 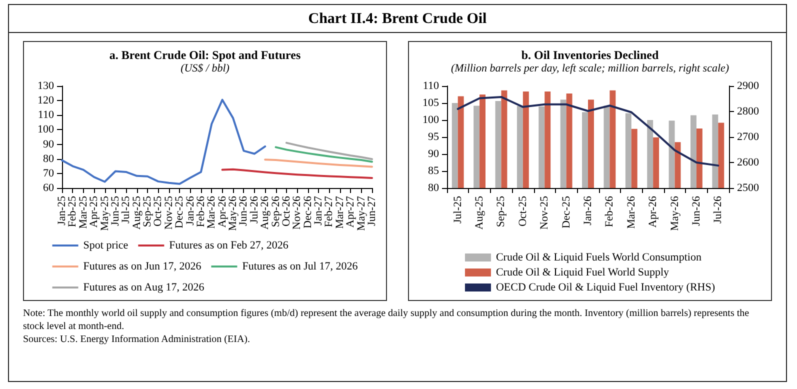 I want to click on legend-label: Crude Oil & Liquid Fuels World Consumption, so click(x=599, y=258).